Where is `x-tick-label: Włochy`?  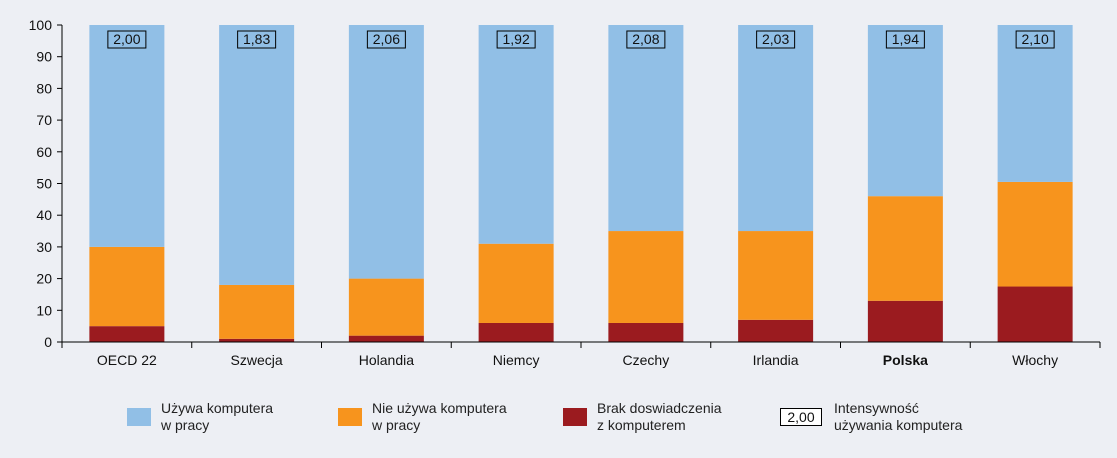
x-tick-label: Włochy is located at coordinates (1035, 360).